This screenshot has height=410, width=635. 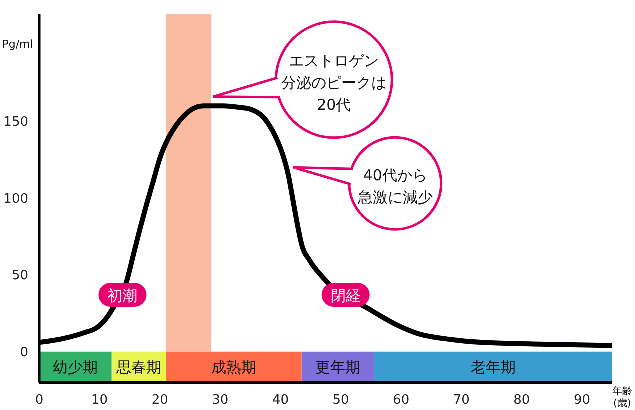 I want to click on x-tick-label: 50, so click(x=341, y=400).